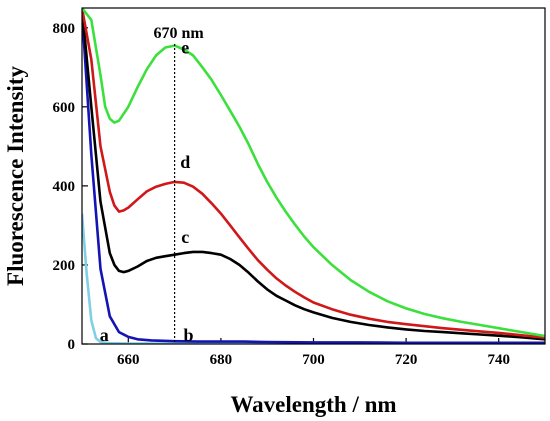  What do you see at coordinates (221, 360) in the screenshot?
I see `x-tick-label: 680` at bounding box center [221, 360].